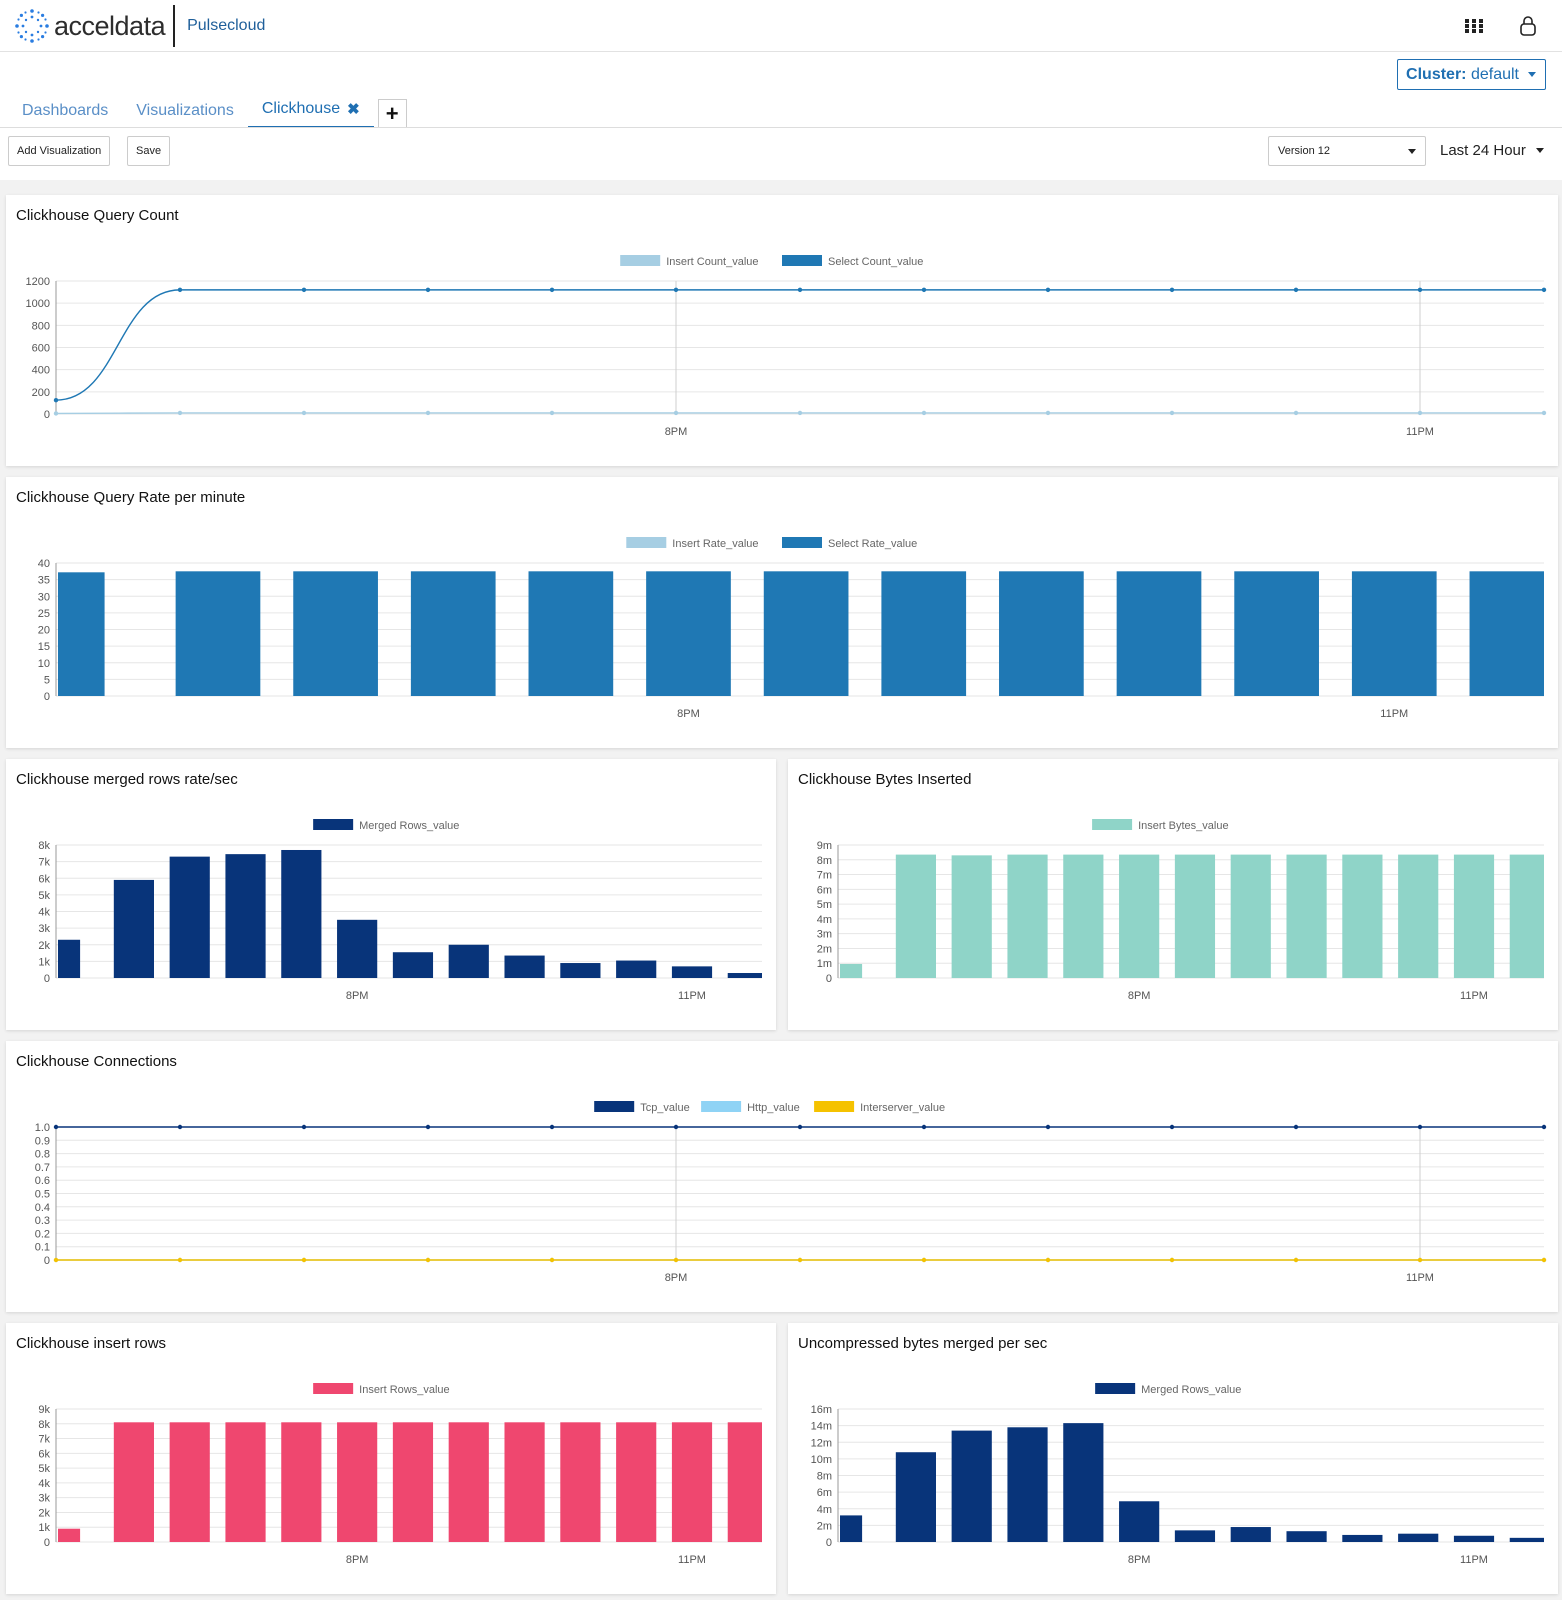 The height and width of the screenshot is (1600, 1562). I want to click on y-tick-label: 9m, so click(824, 846).